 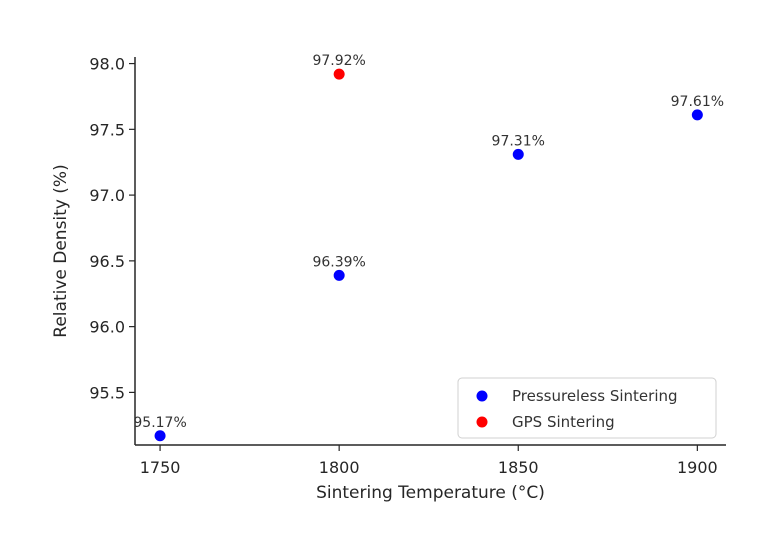 What do you see at coordinates (107, 195) in the screenshot?
I see `y-tick-label: 97.0` at bounding box center [107, 195].